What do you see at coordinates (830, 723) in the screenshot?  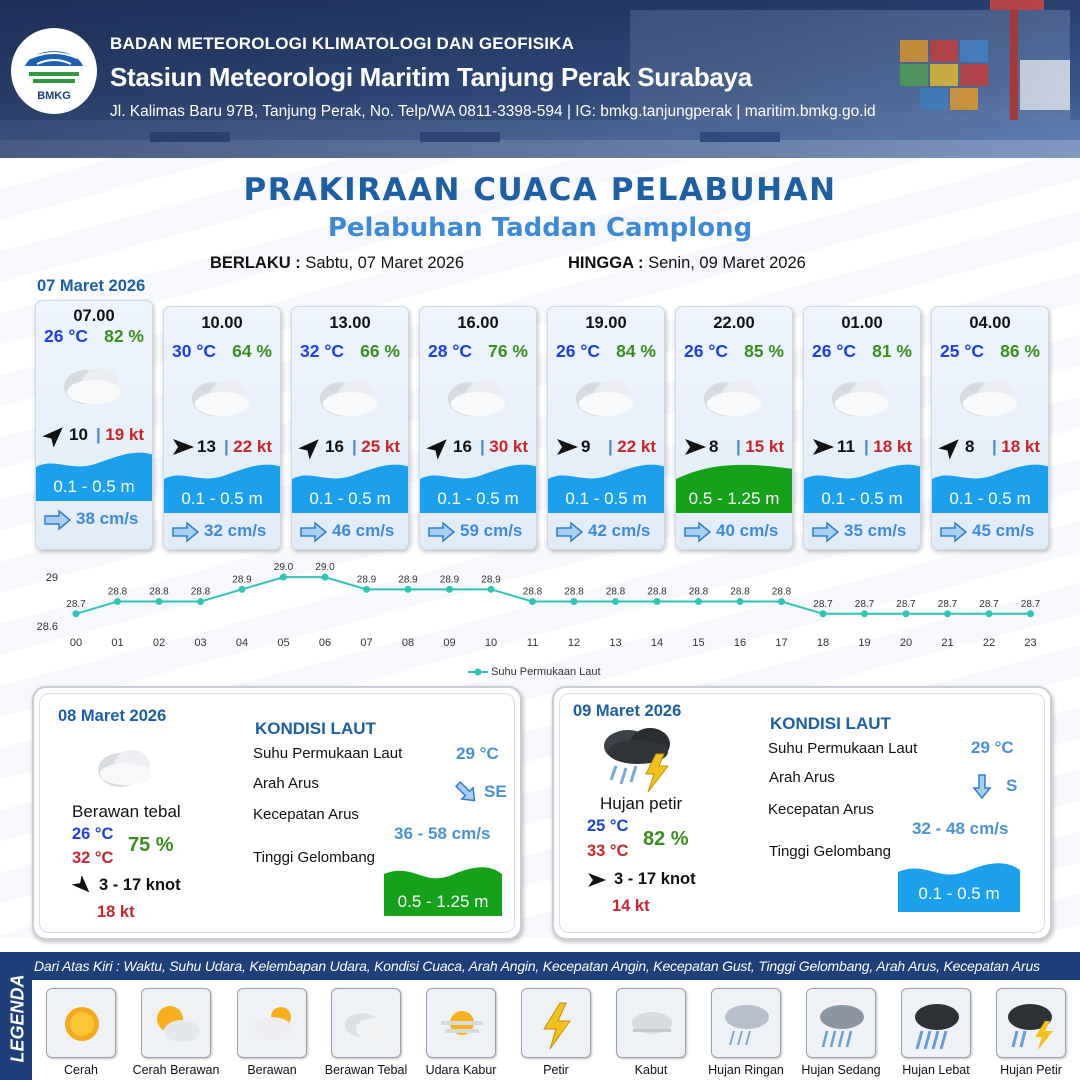 I see `day3-sea-title: KONDISI LAUT` at bounding box center [830, 723].